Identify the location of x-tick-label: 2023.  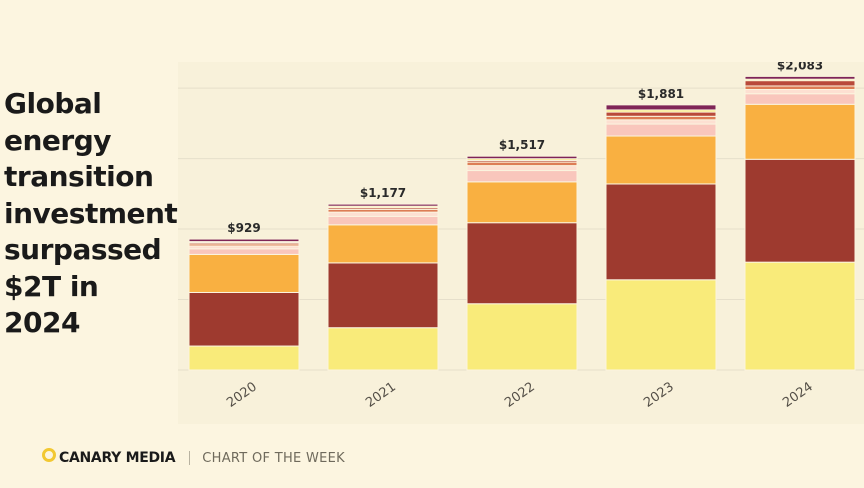
(659, 394).